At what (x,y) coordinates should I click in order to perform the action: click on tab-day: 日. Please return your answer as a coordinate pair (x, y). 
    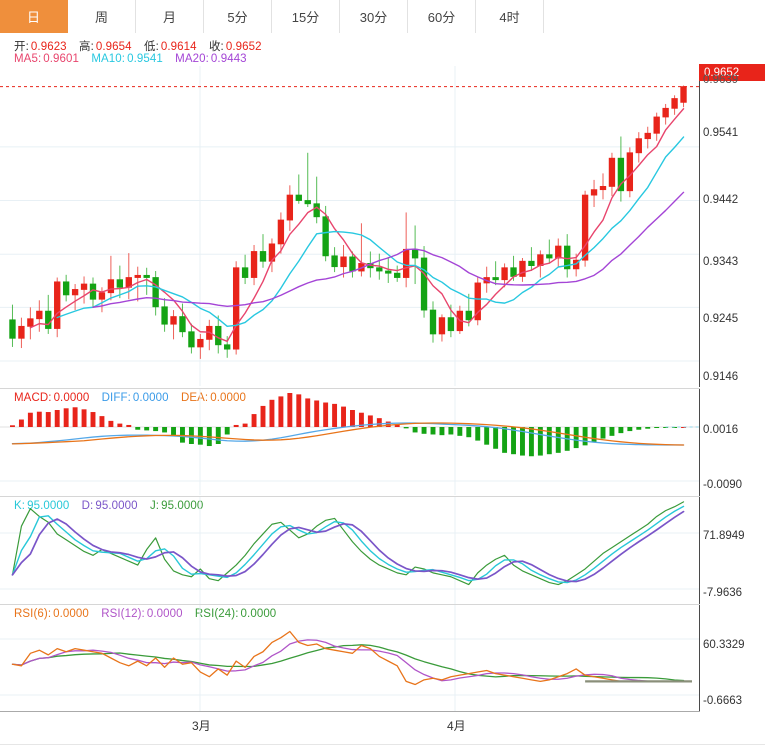
    Looking at the image, I should click on (34, 16).